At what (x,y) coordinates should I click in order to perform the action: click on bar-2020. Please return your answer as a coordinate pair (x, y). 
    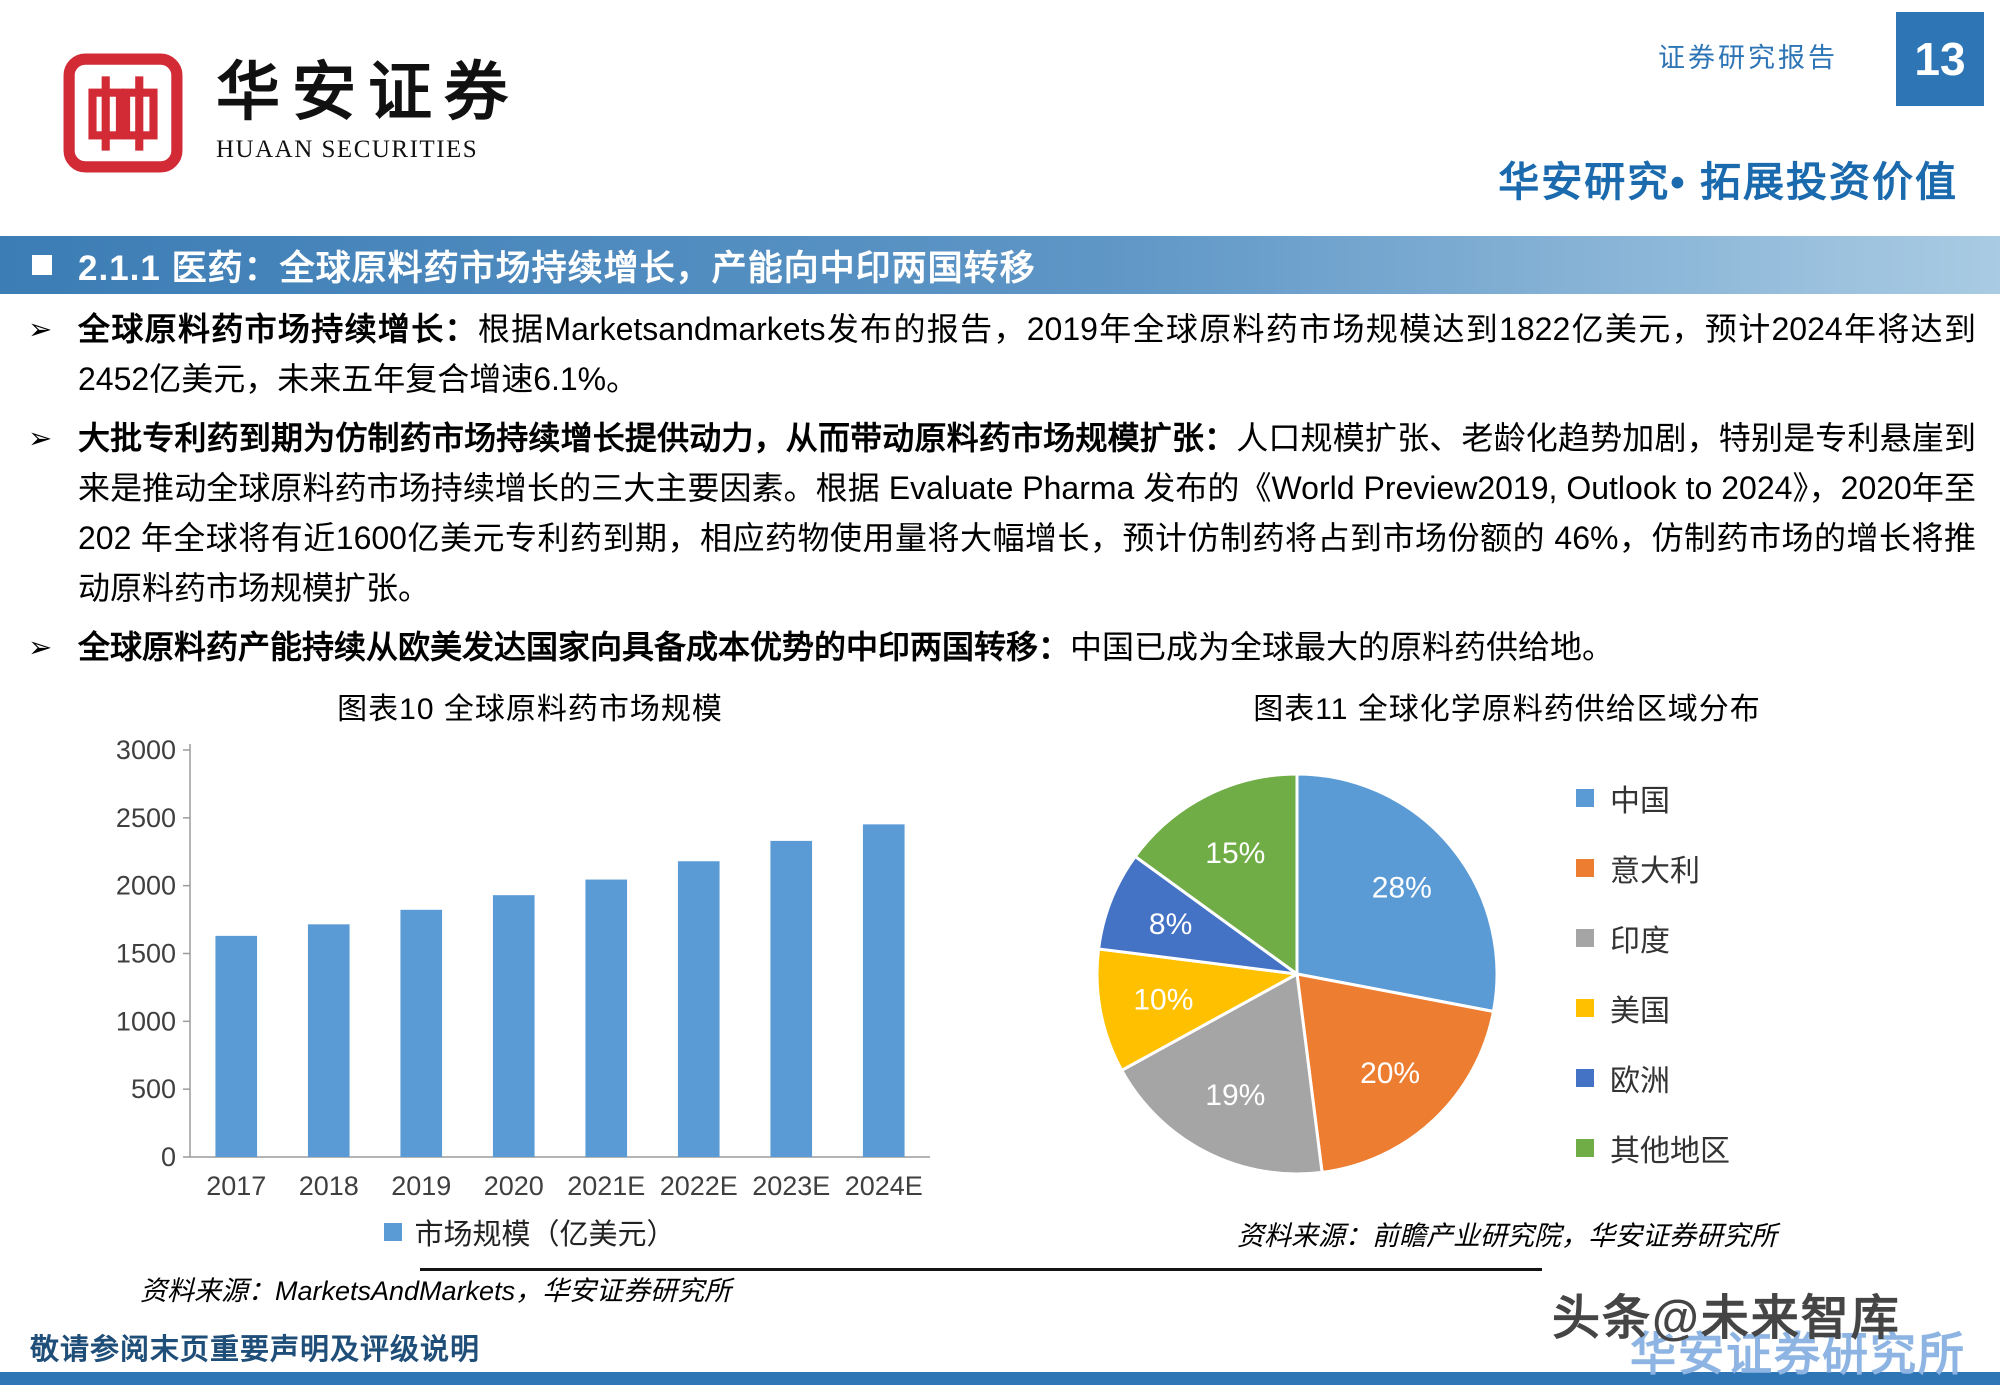
    Looking at the image, I should click on (513, 1026).